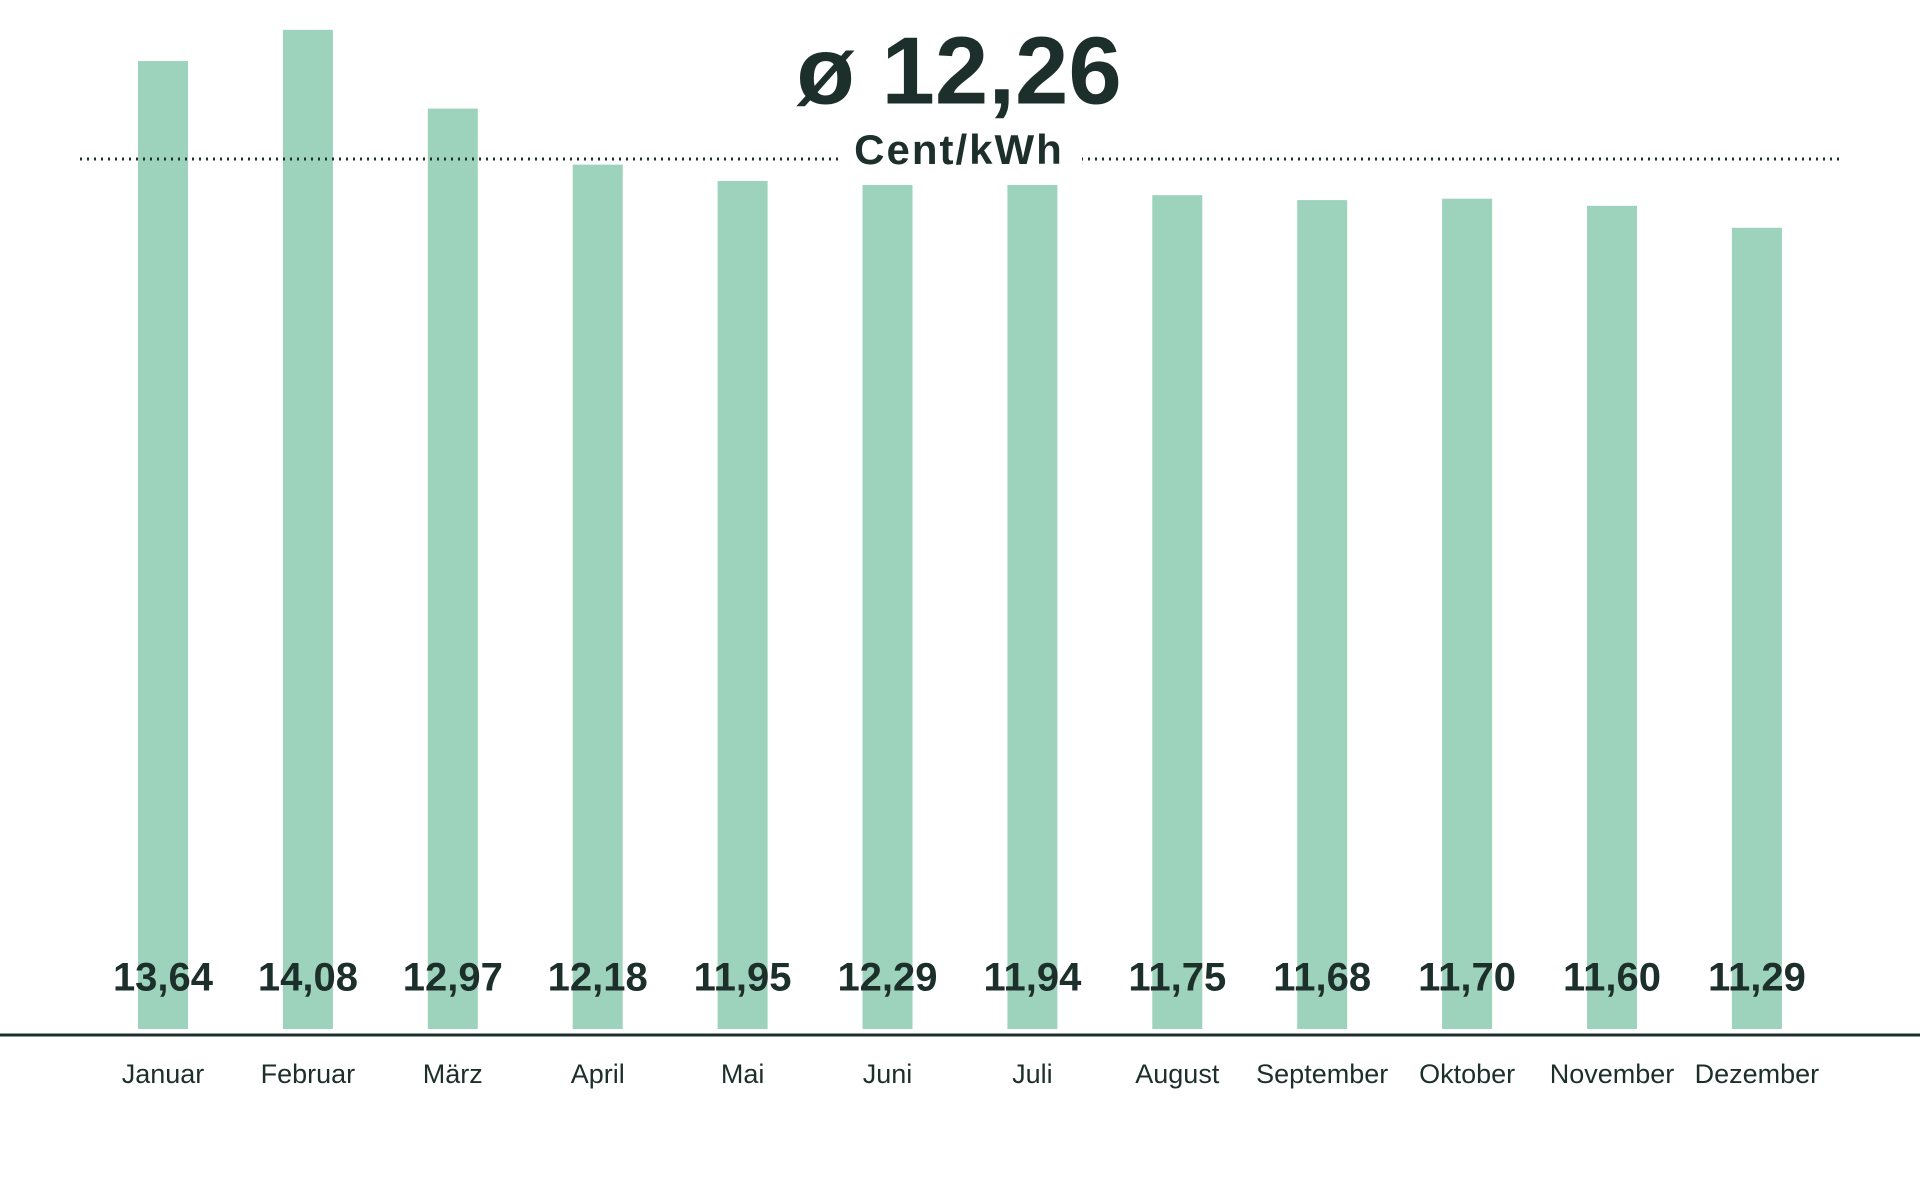 The height and width of the screenshot is (1200, 1920). I want to click on value-label: 12,18, so click(598, 978).